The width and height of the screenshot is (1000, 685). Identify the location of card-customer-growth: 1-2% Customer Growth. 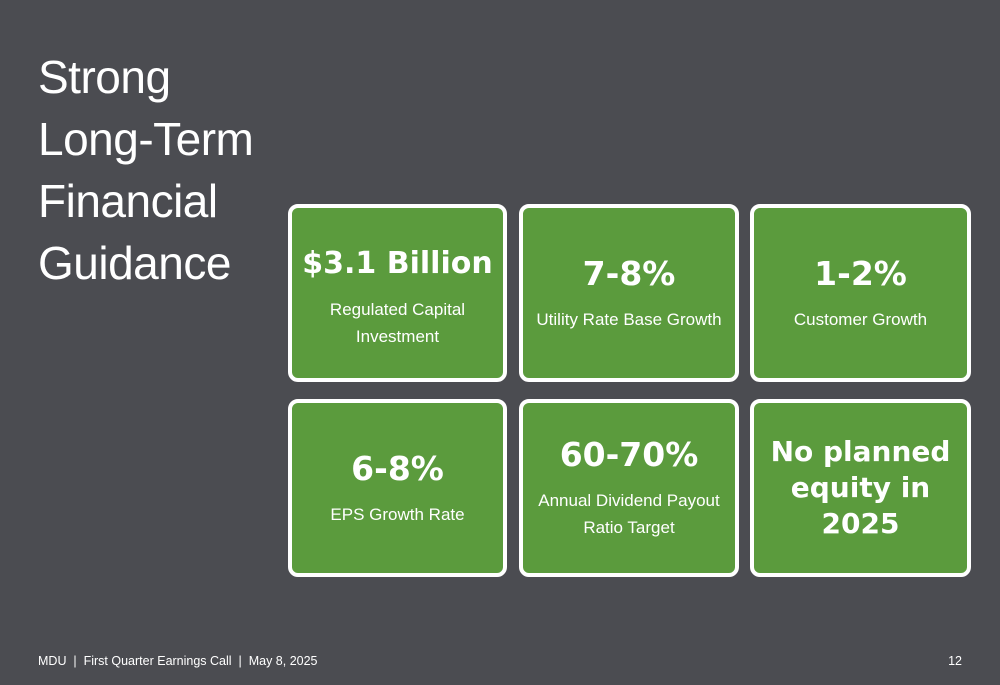
(860, 293).